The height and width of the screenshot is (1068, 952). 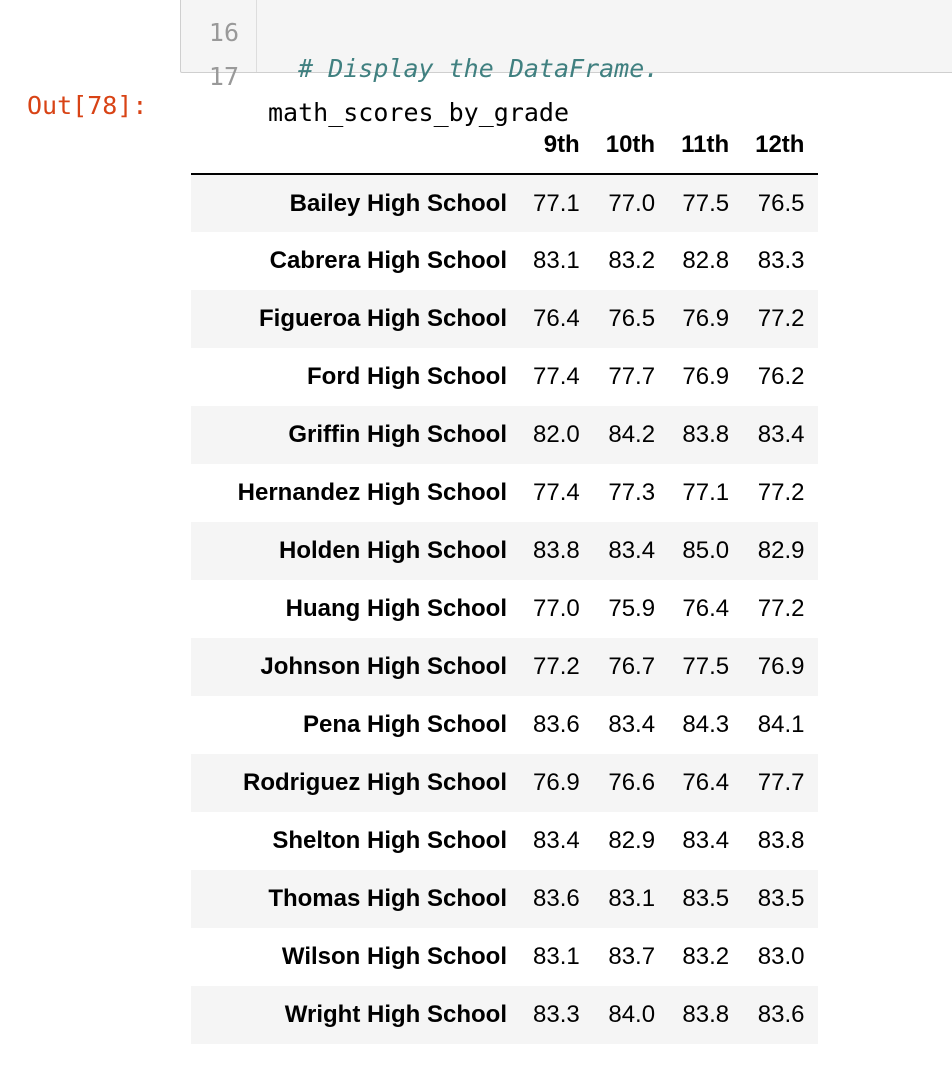 I want to click on table-row: Bailey High School 77.1 77.0 77.5 76.5, so click(x=505, y=203).